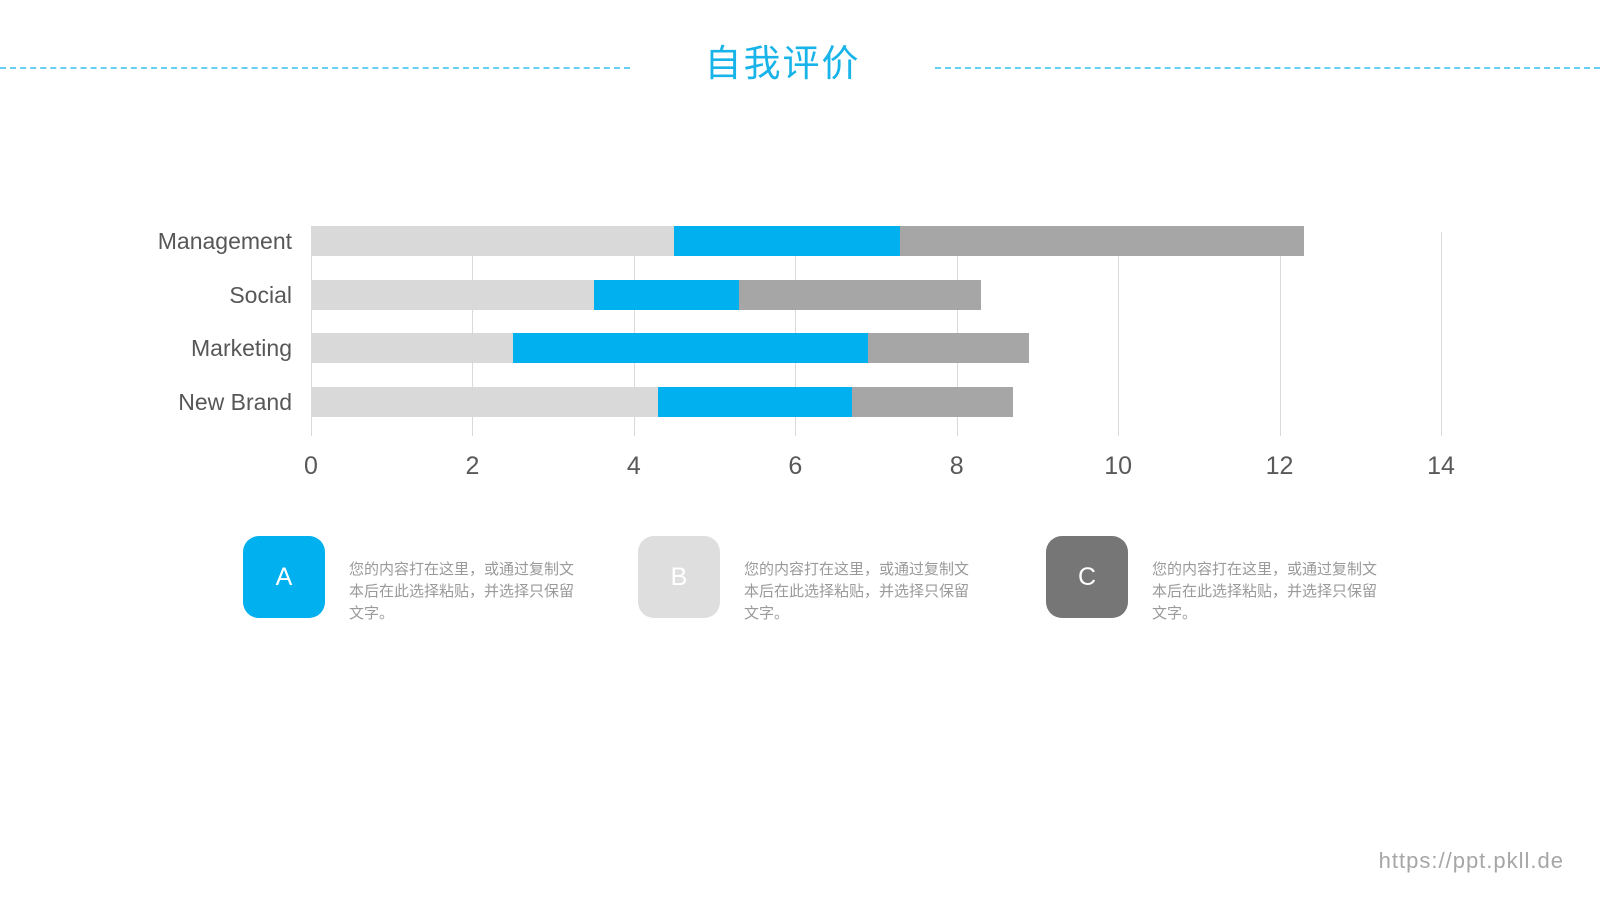 This screenshot has height=900, width=1600. What do you see at coordinates (224, 241) in the screenshot?
I see `category-label: Management` at bounding box center [224, 241].